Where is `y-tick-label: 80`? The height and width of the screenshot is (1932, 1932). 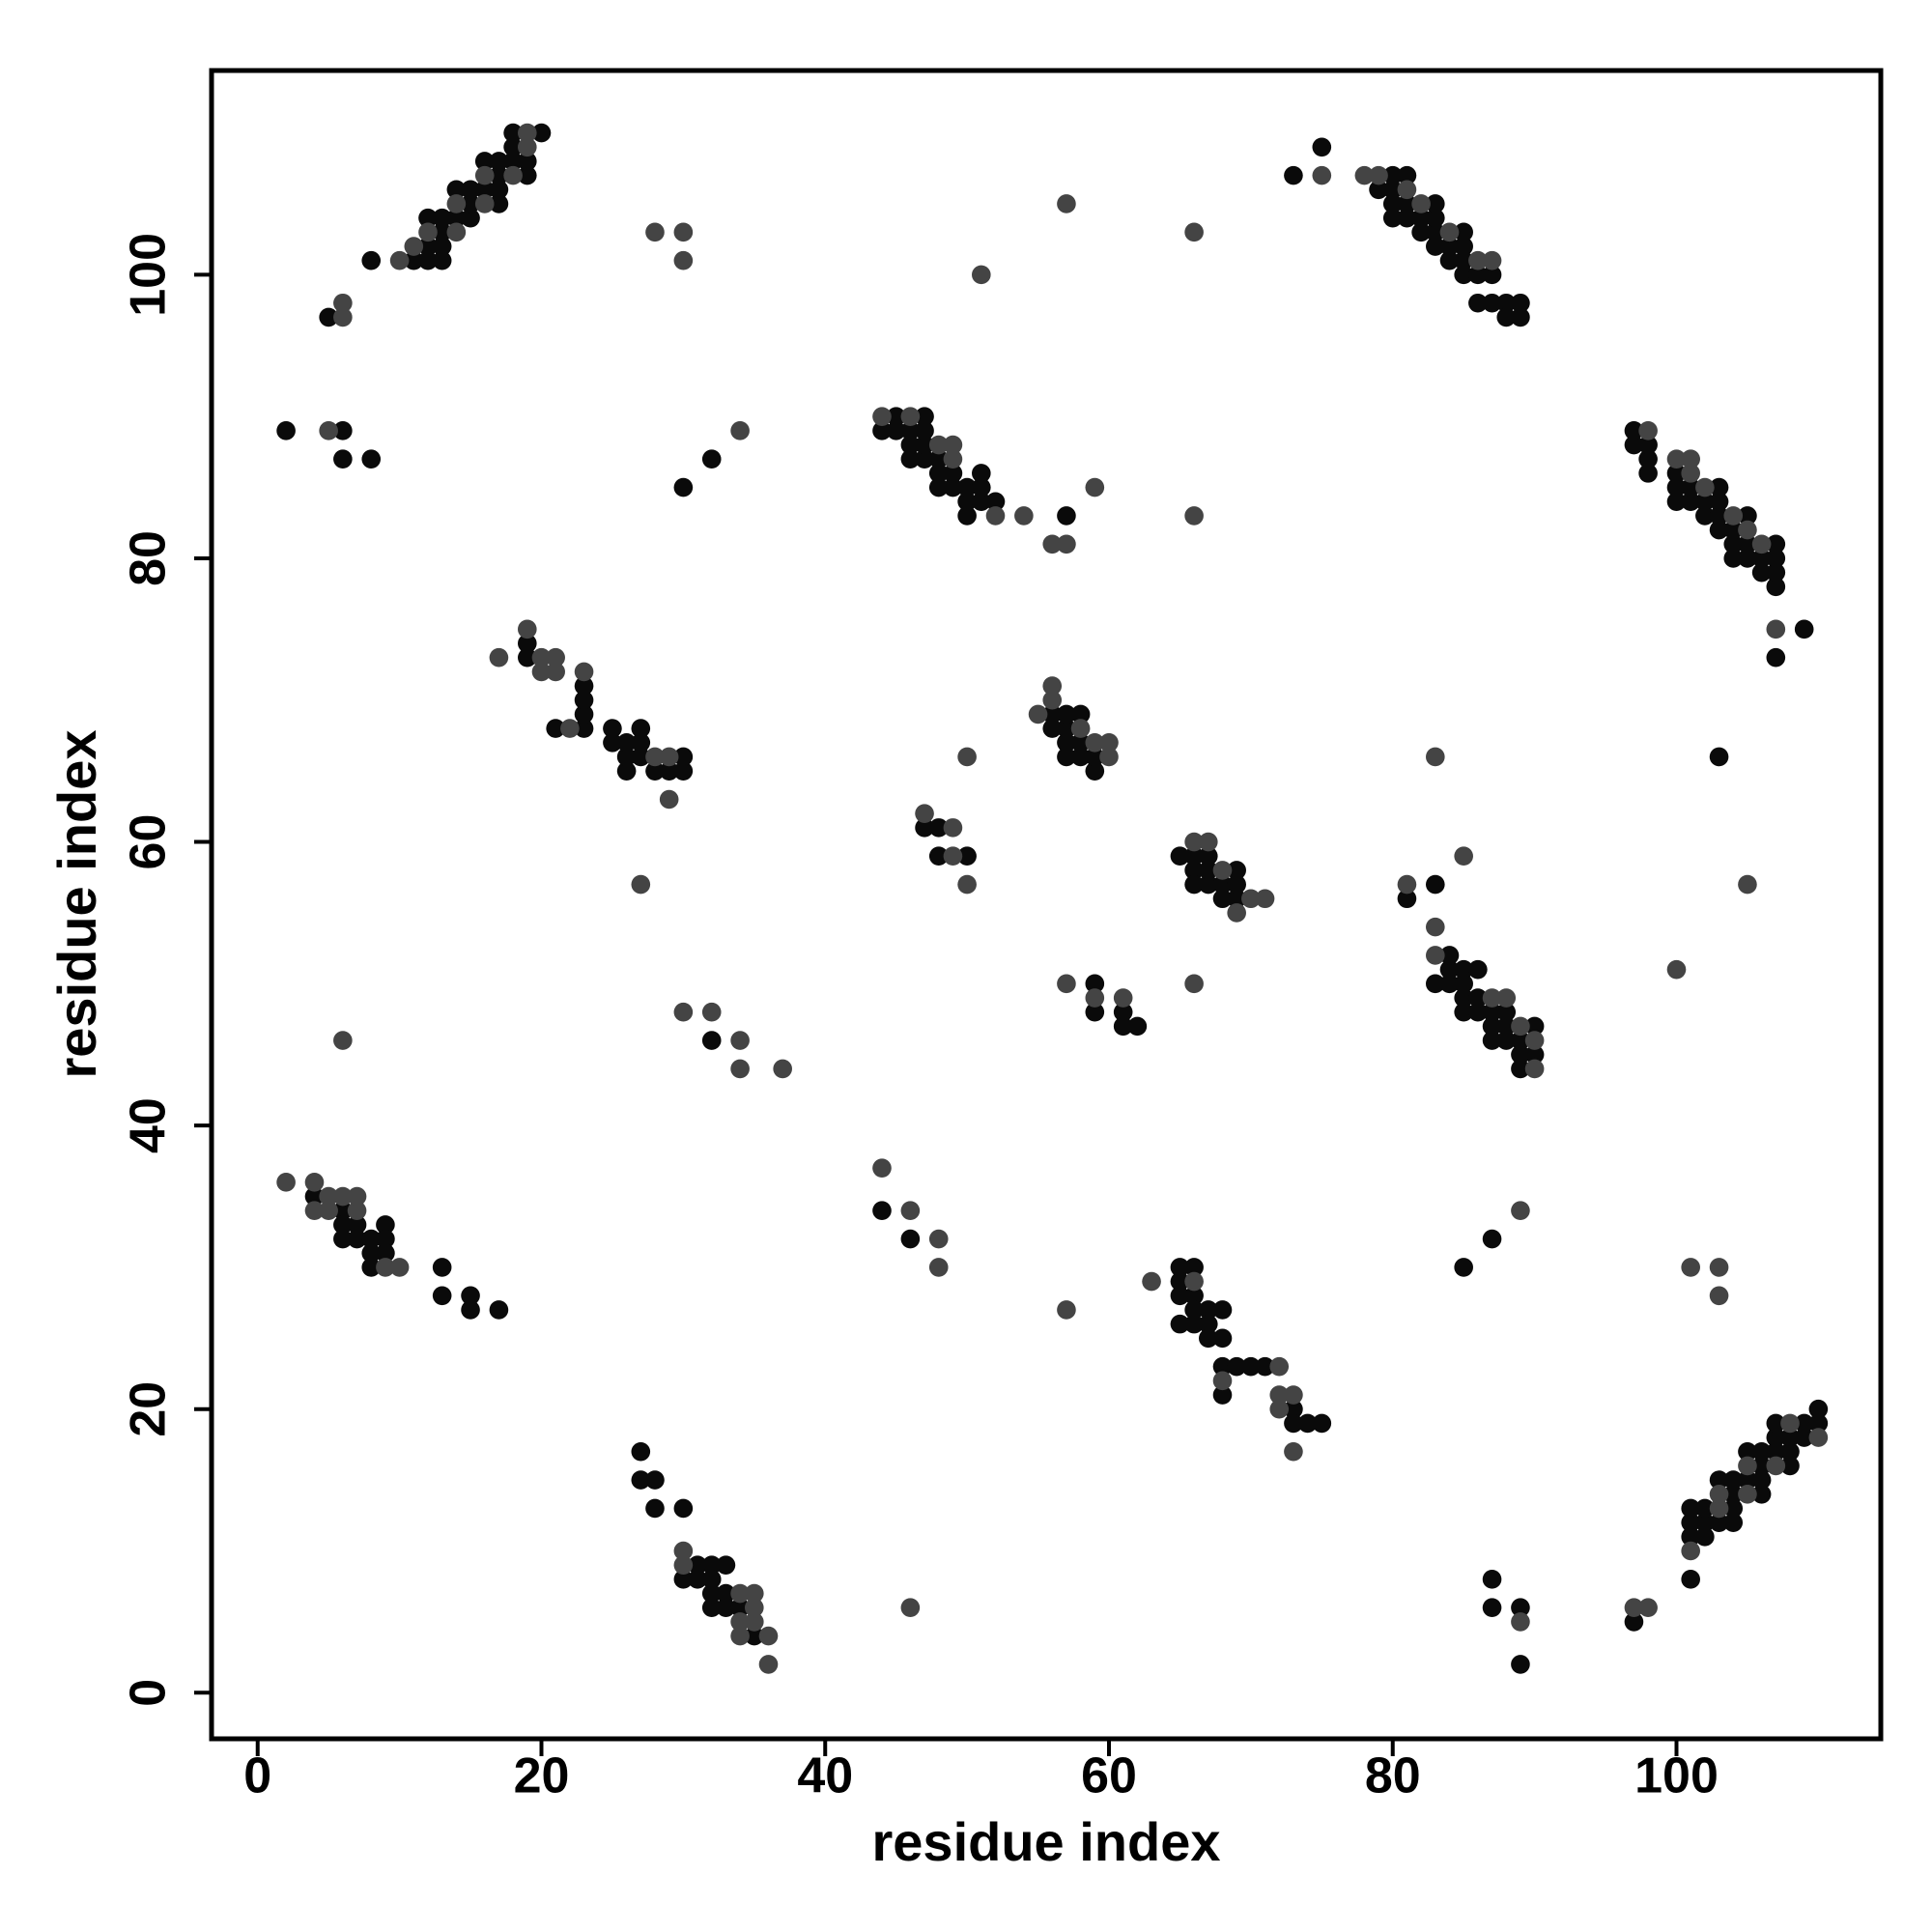 y-tick-label: 80 is located at coordinates (149, 558).